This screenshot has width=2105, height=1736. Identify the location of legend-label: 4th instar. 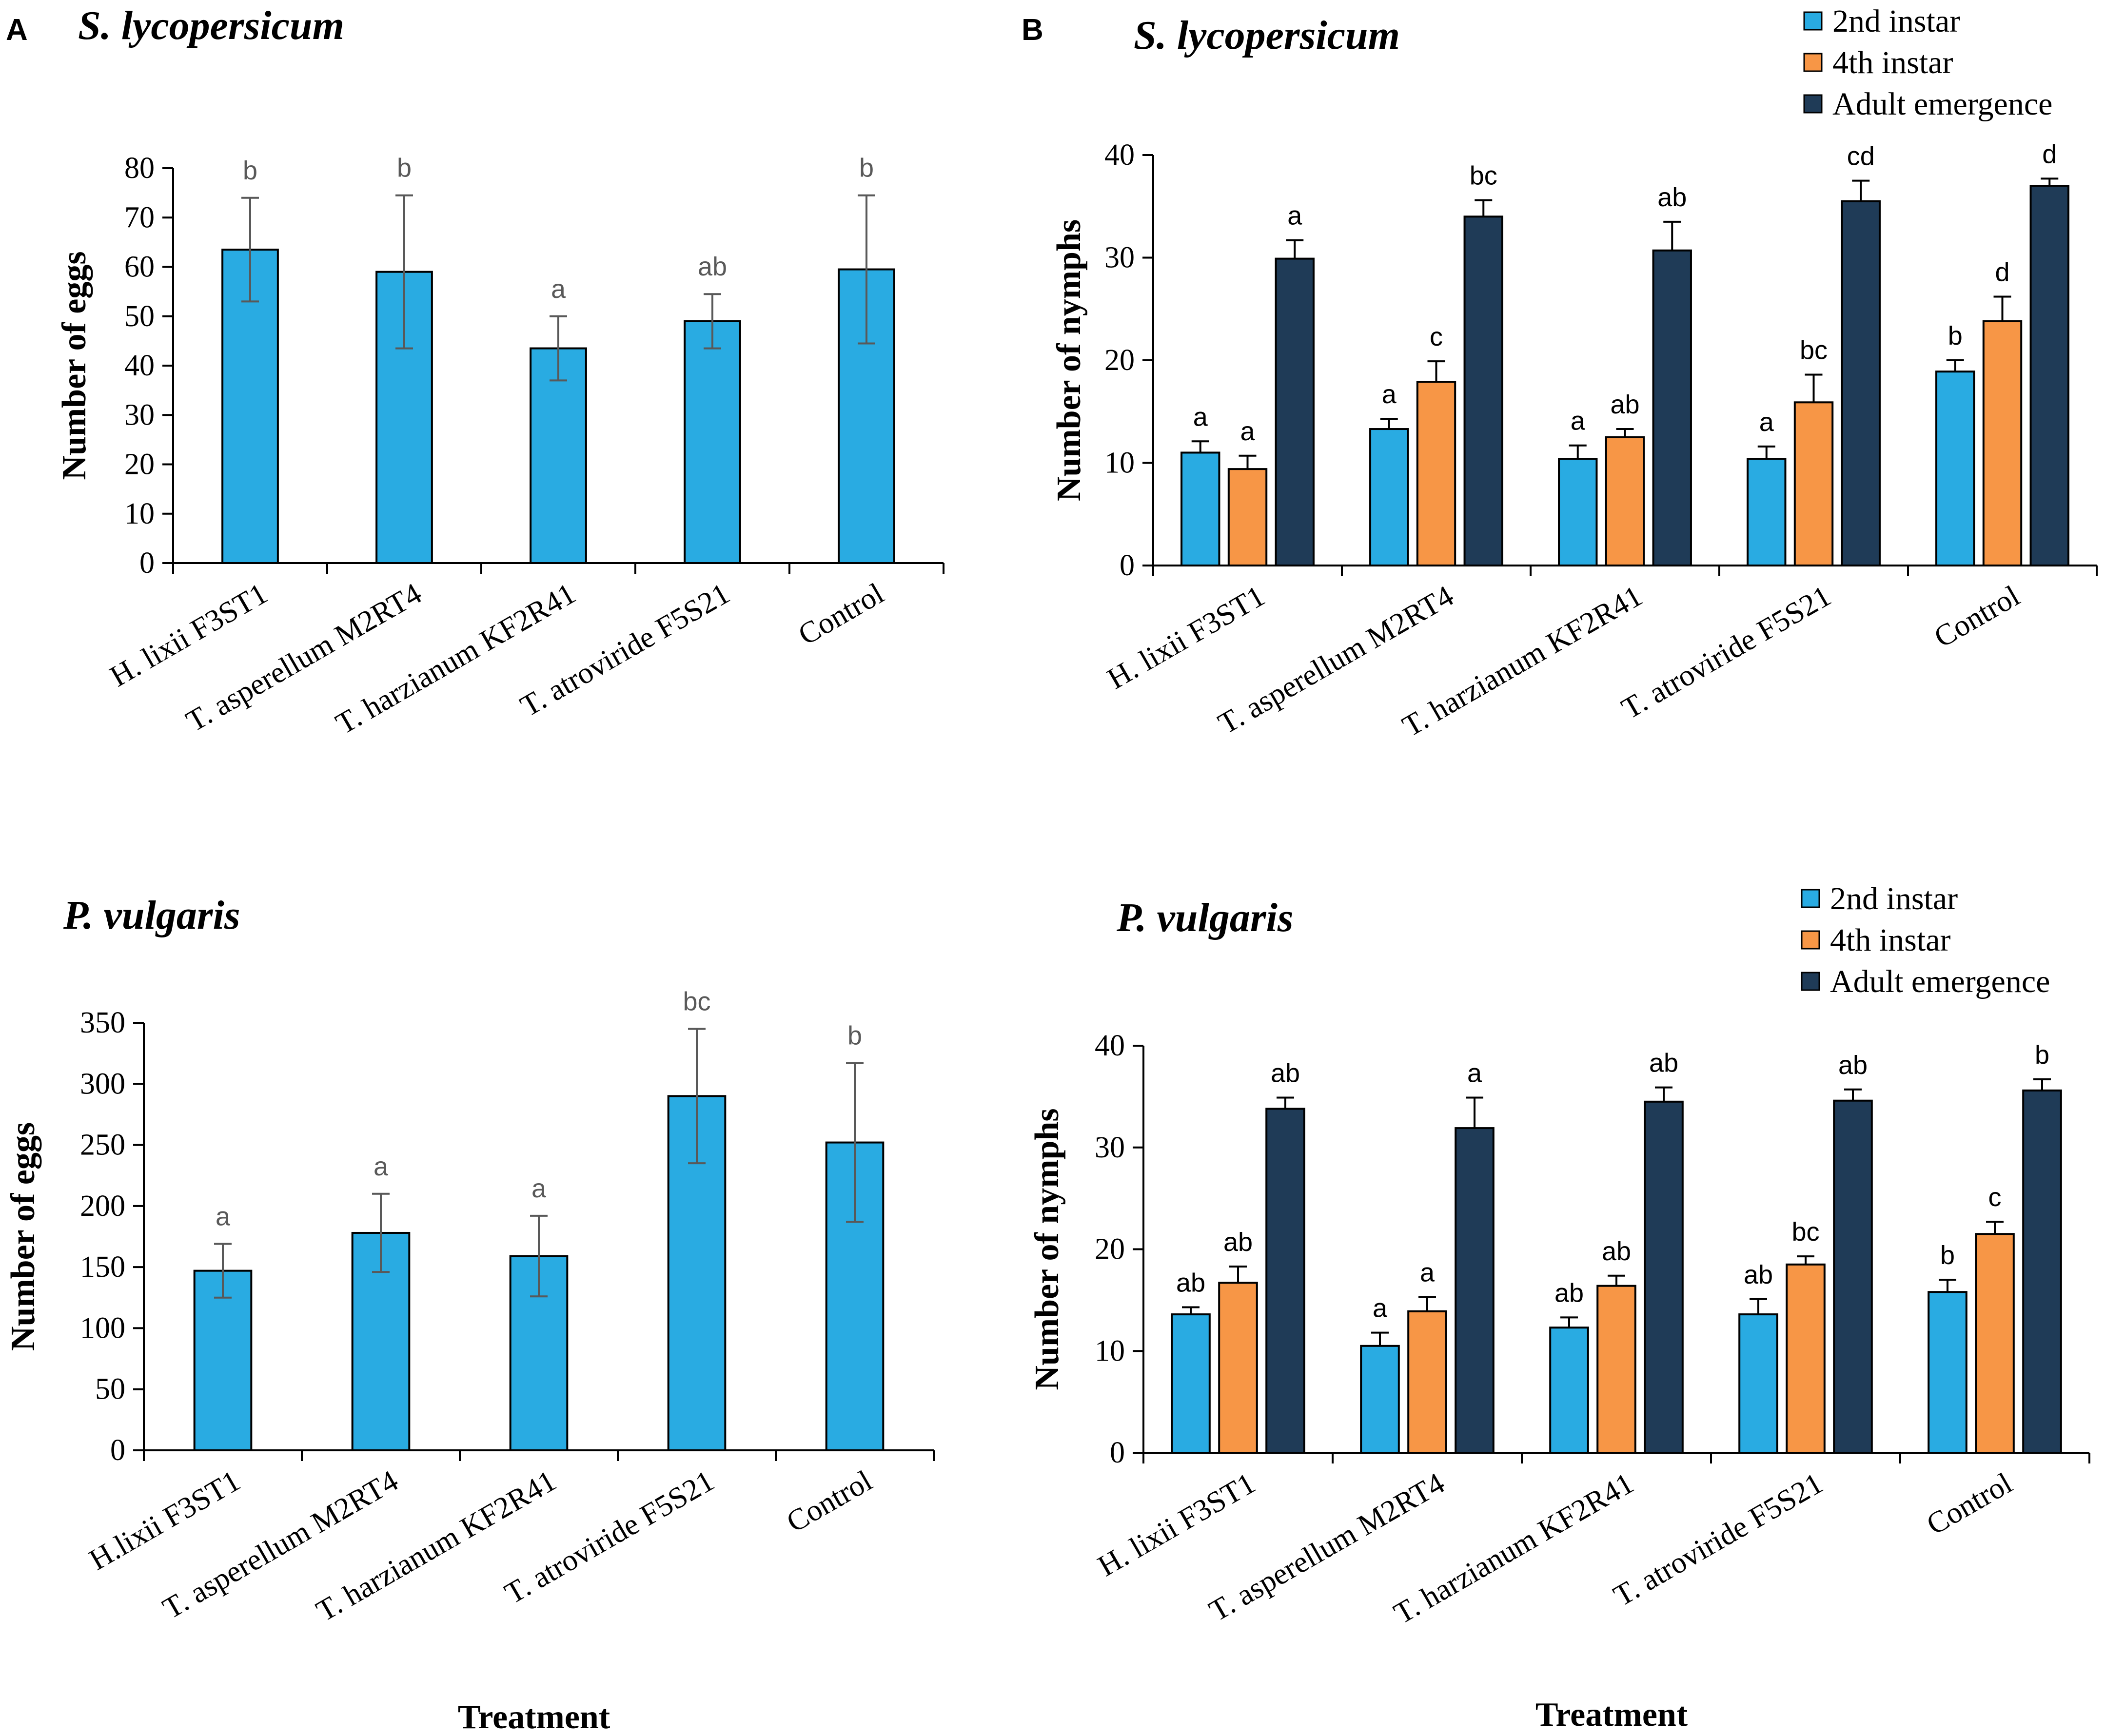
(1890, 940).